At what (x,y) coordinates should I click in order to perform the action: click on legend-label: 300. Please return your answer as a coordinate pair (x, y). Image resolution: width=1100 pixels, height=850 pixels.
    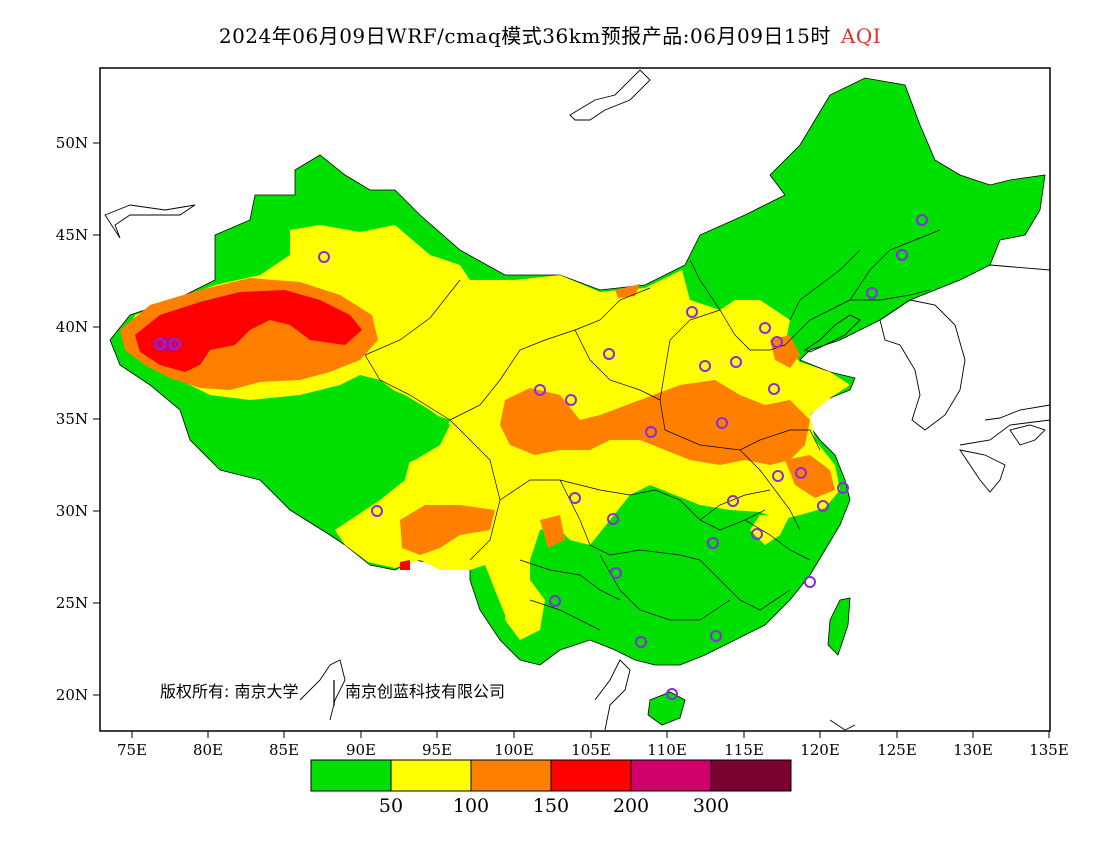
    Looking at the image, I should click on (711, 806).